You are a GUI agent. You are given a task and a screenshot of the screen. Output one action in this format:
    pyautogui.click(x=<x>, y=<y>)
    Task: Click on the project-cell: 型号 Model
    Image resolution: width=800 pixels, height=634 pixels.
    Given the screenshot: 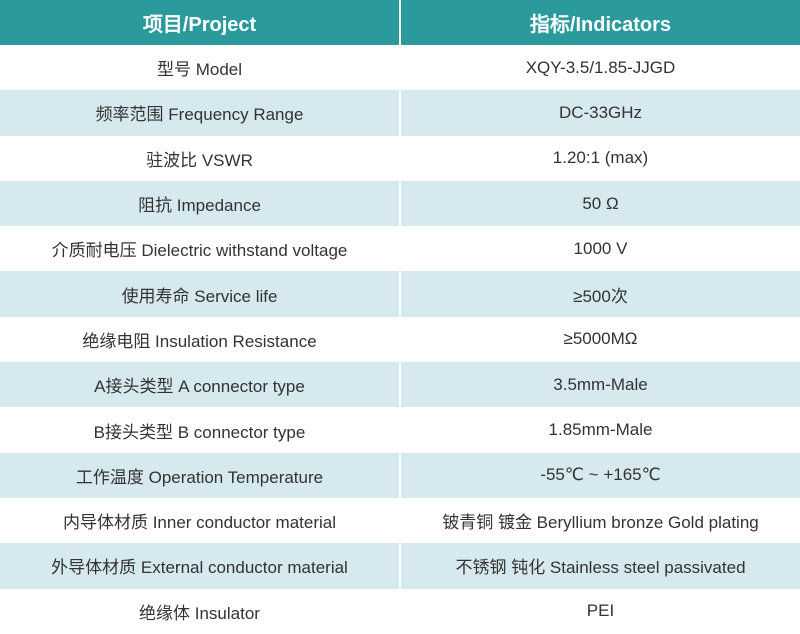 What is the action you would take?
    pyautogui.click(x=200, y=68)
    